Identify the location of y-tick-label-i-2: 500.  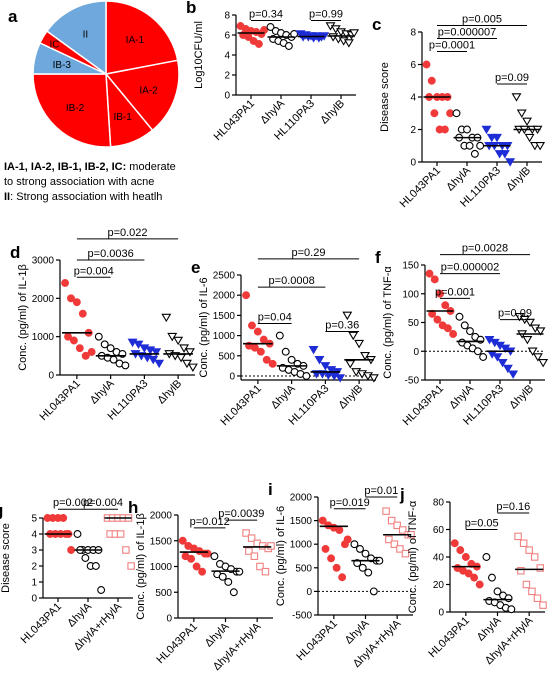
(303, 568).